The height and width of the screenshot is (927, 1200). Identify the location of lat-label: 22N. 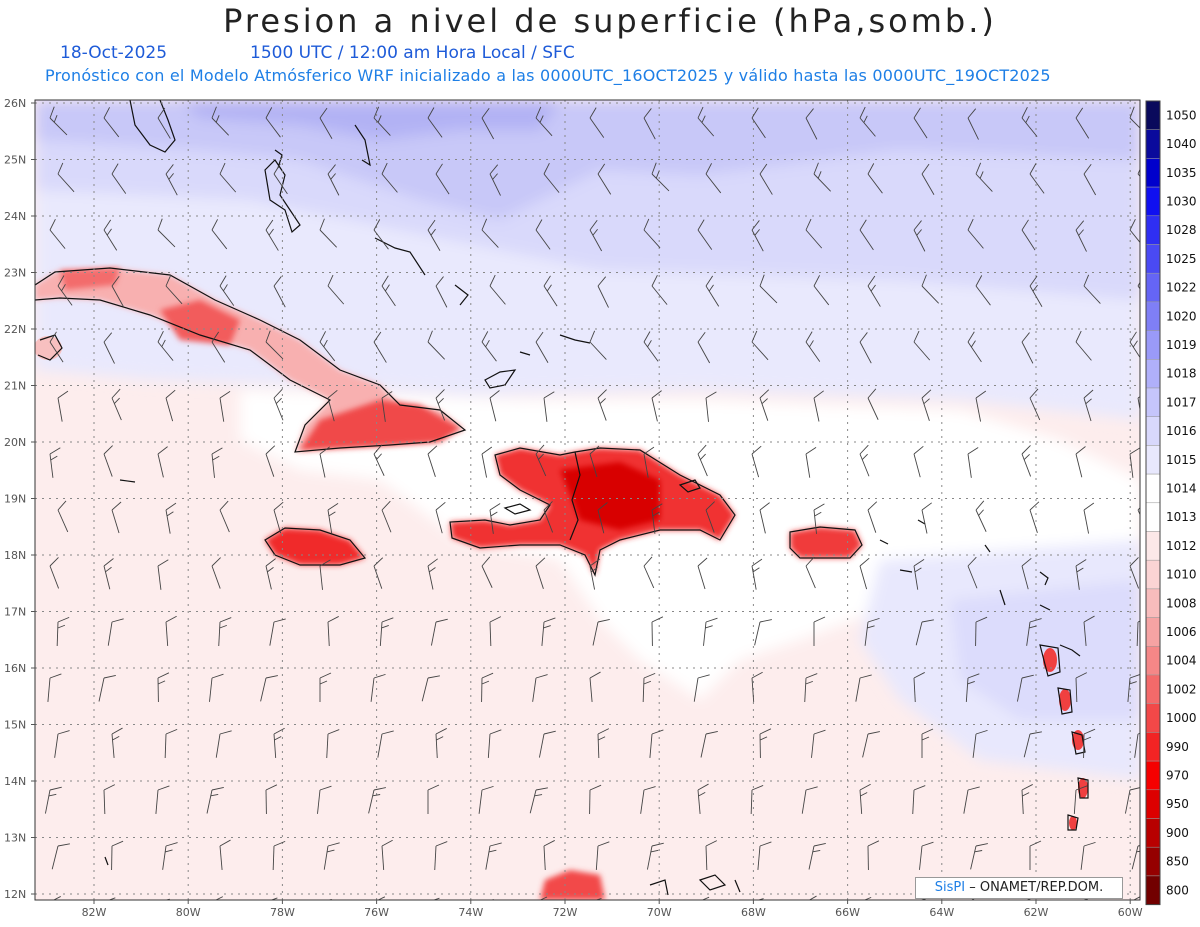
(15, 329).